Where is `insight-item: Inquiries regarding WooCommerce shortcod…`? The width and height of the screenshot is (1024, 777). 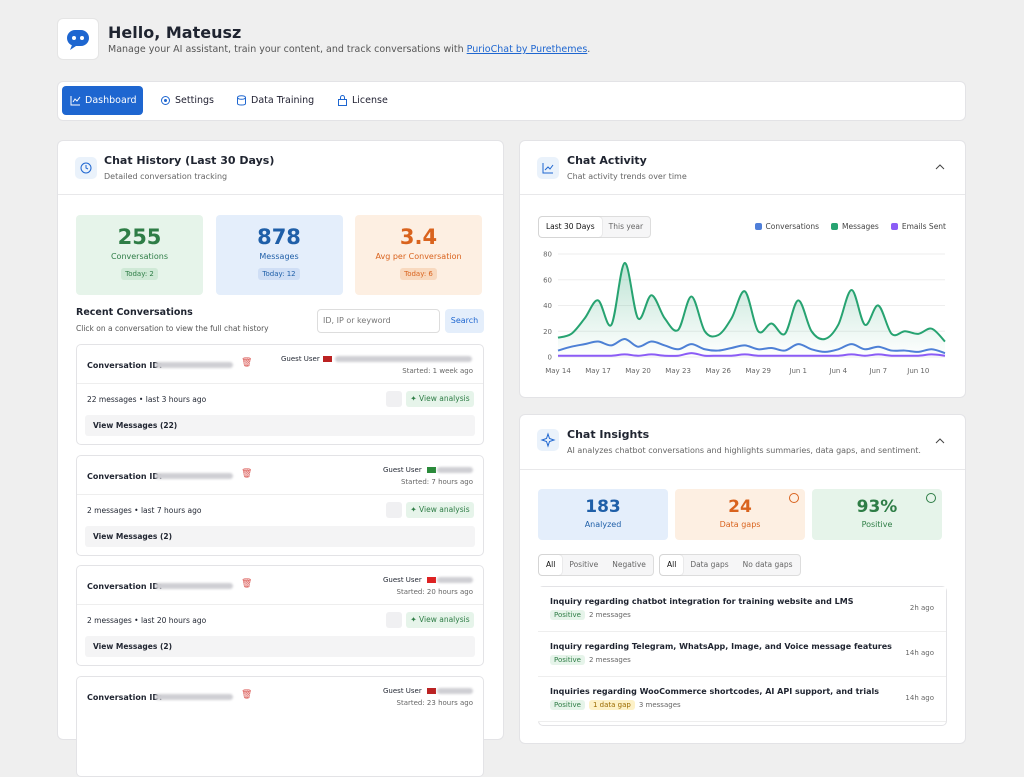 insight-item: Inquiries regarding WooCommerce shortcod… is located at coordinates (742, 699).